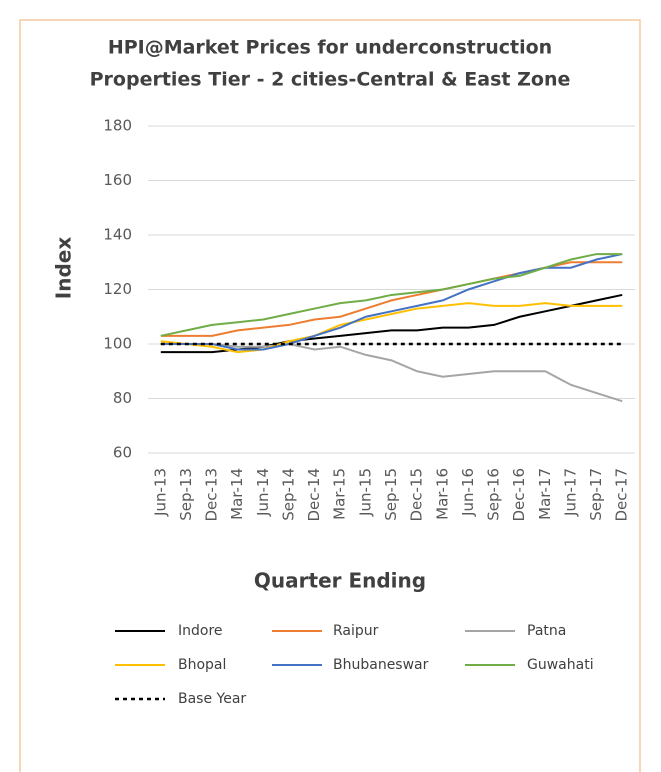 Image resolution: width=661 pixels, height=772 pixels. What do you see at coordinates (122, 453) in the screenshot?
I see `y-tick-label: 60` at bounding box center [122, 453].